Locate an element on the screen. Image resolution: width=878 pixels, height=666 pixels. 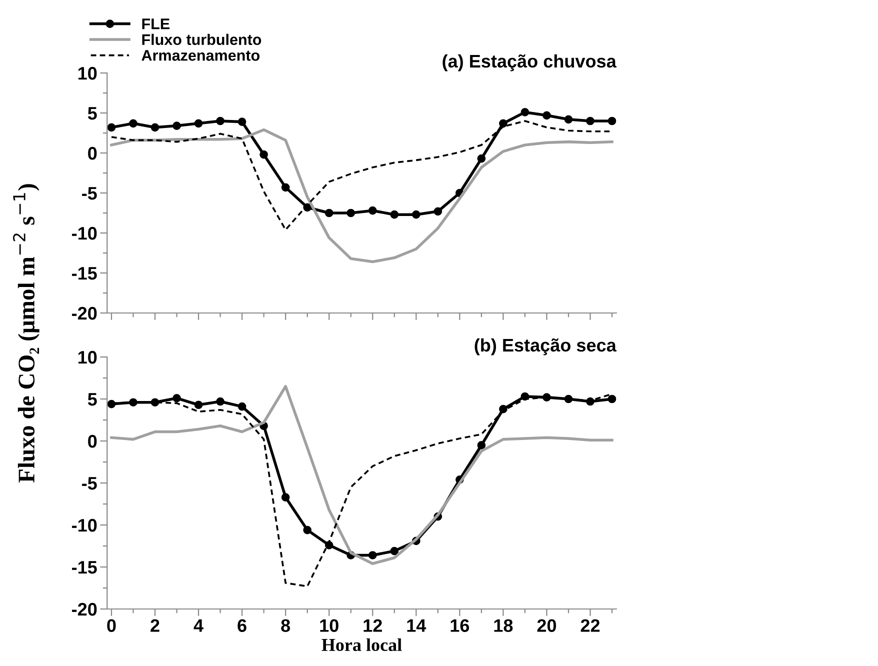
x-tick-label: 10 is located at coordinates (329, 625).